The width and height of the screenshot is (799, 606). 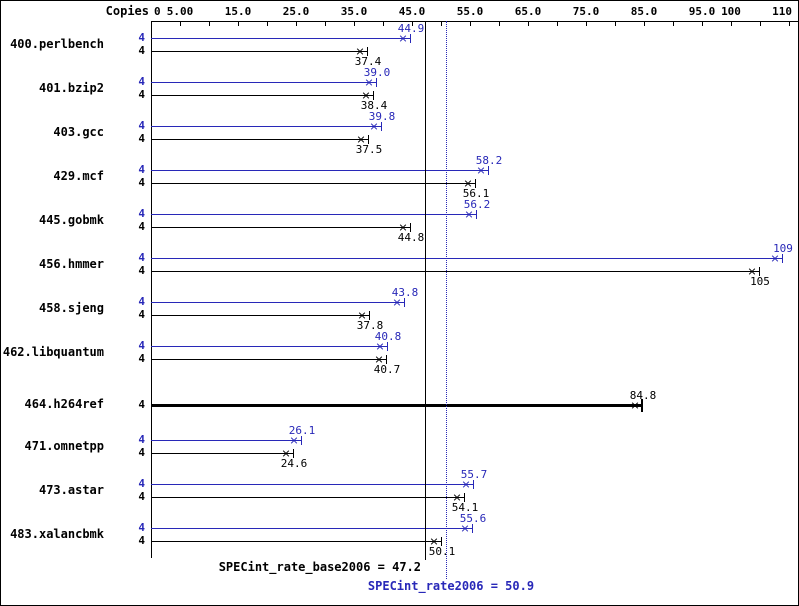 What do you see at coordinates (180, 11) in the screenshot?
I see `x-axis-tick-label: 5.00` at bounding box center [180, 11].